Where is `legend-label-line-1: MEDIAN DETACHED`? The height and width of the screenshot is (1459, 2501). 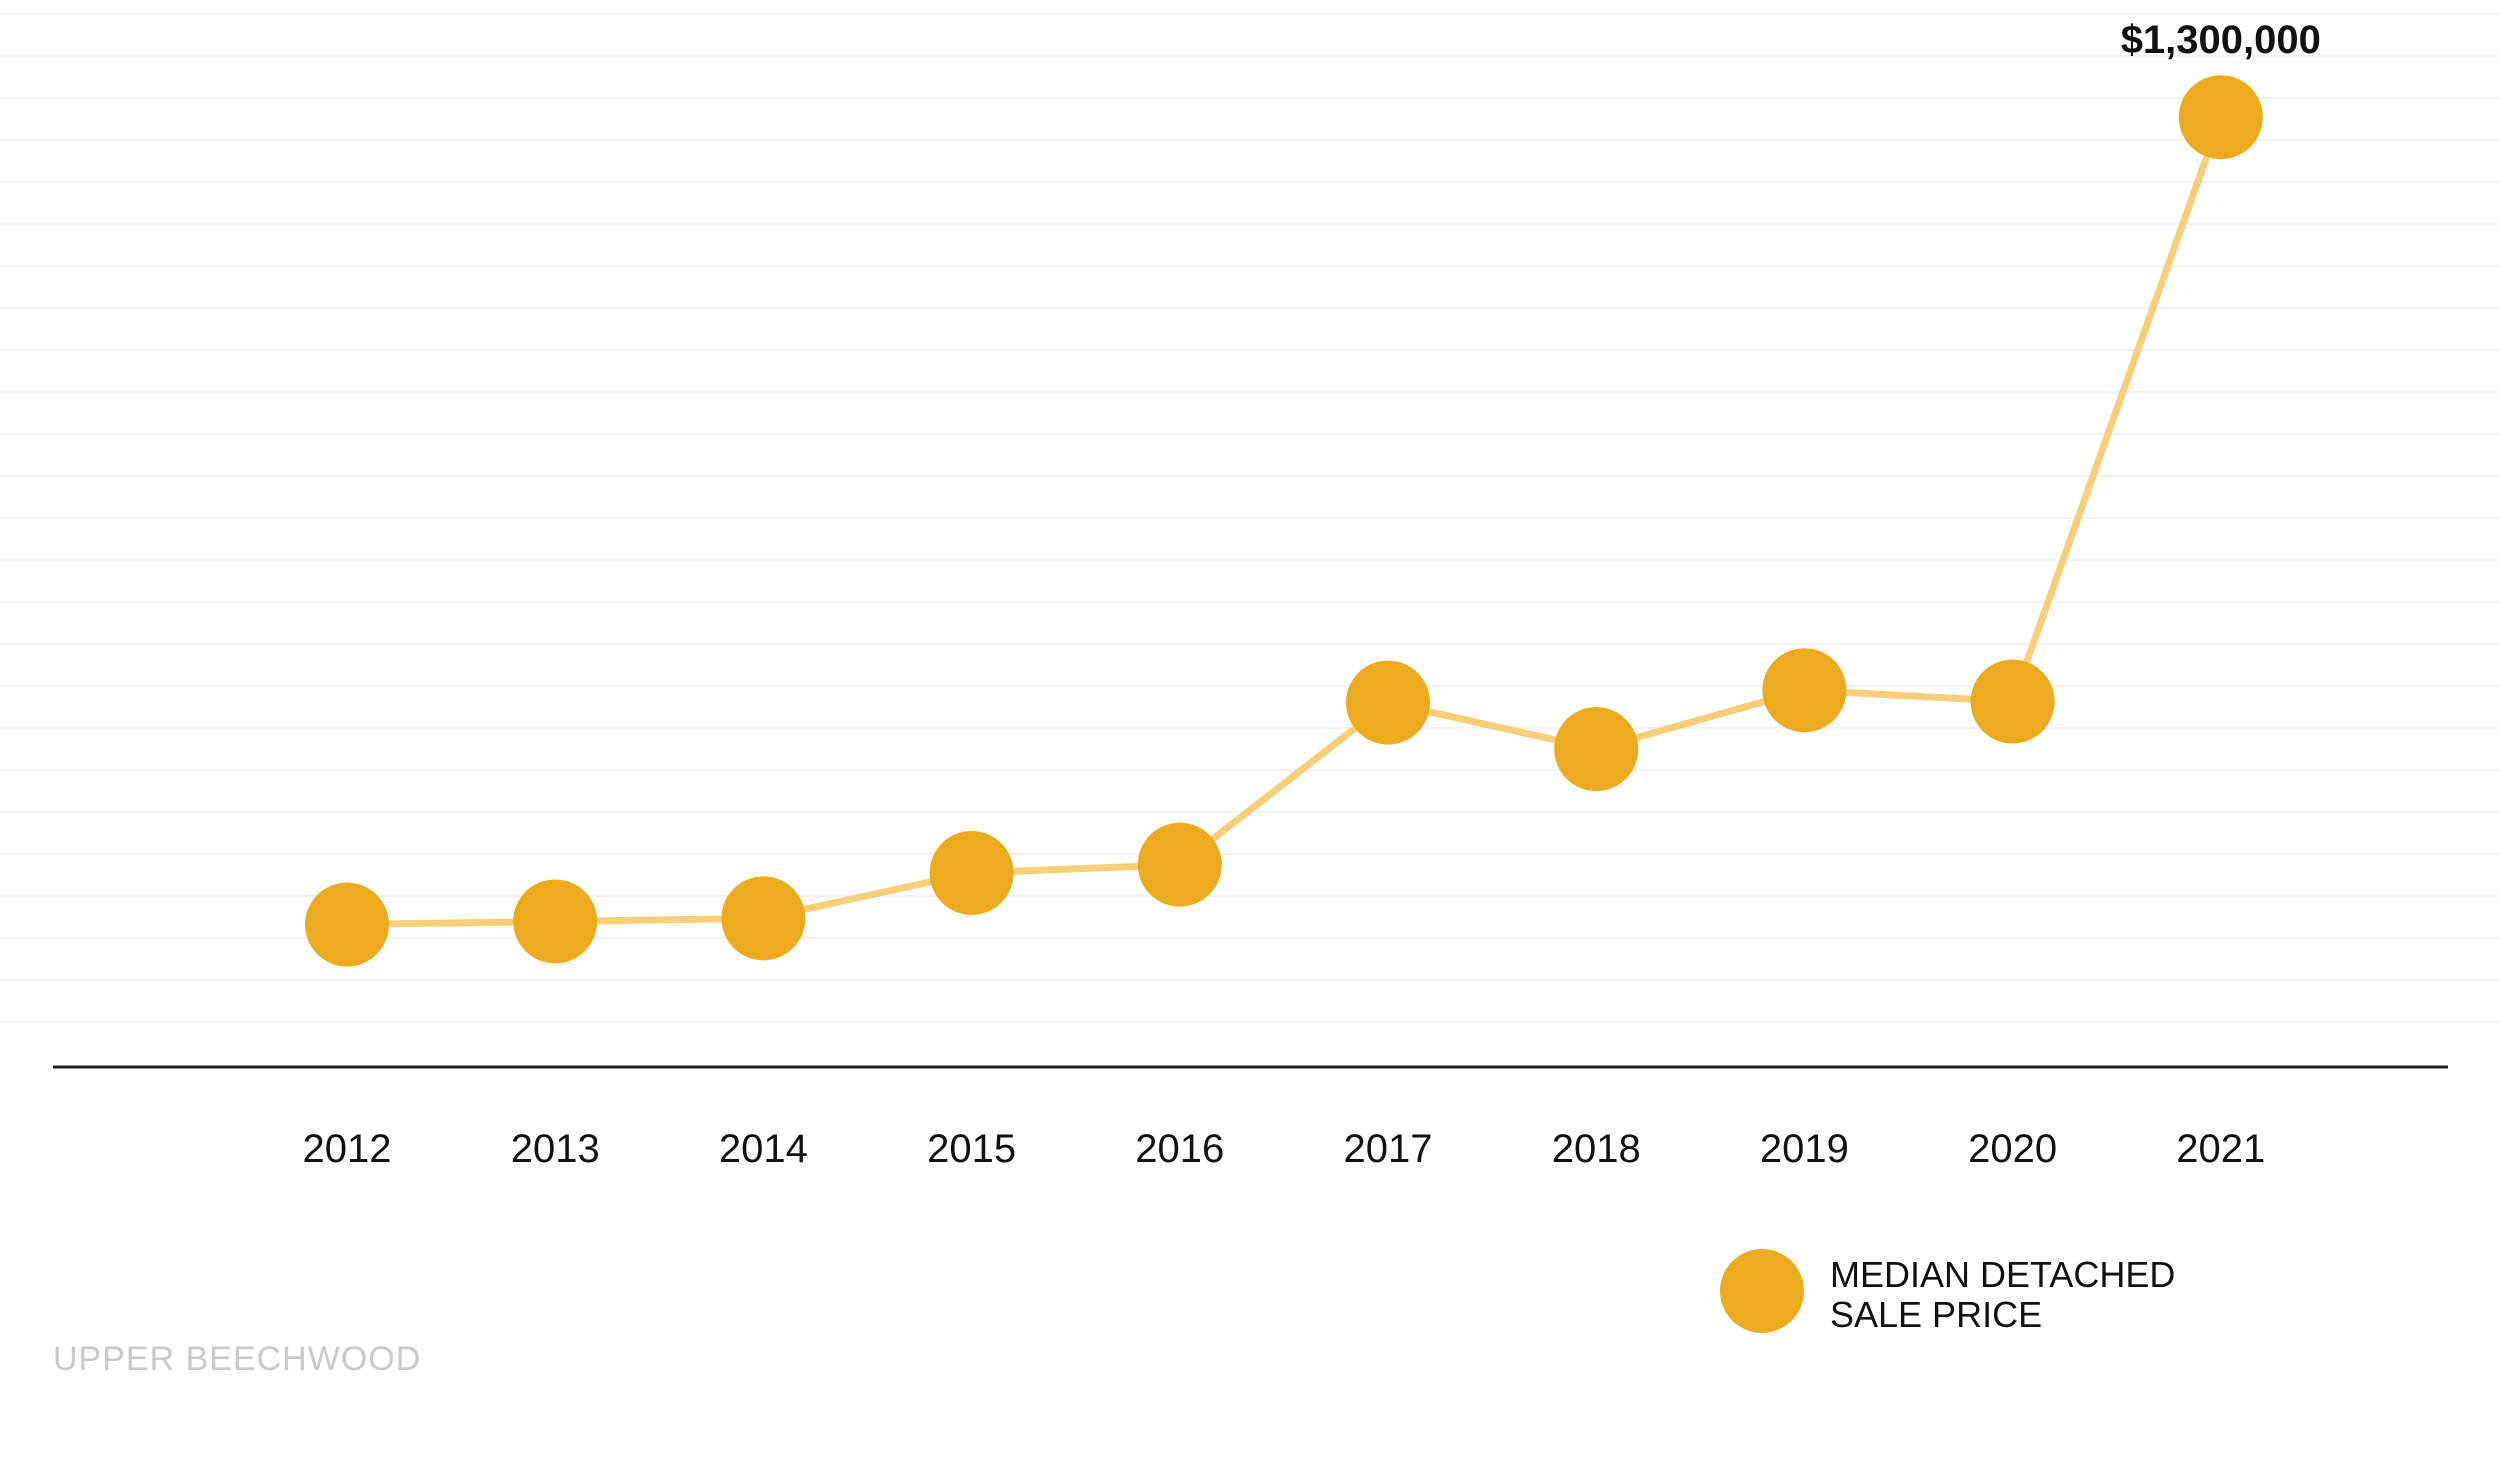
legend-label-line-1: MEDIAN DETACHED is located at coordinates (2002, 1274).